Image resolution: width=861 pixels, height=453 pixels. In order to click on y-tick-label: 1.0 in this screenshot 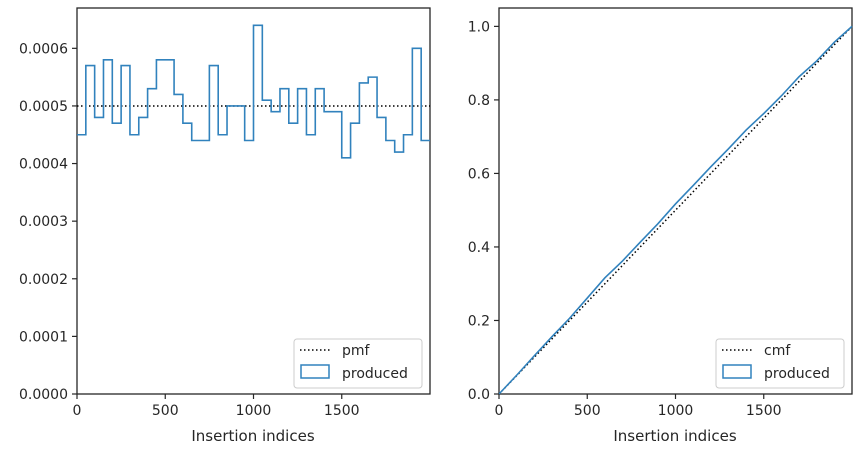, I will do `click(479, 27)`.